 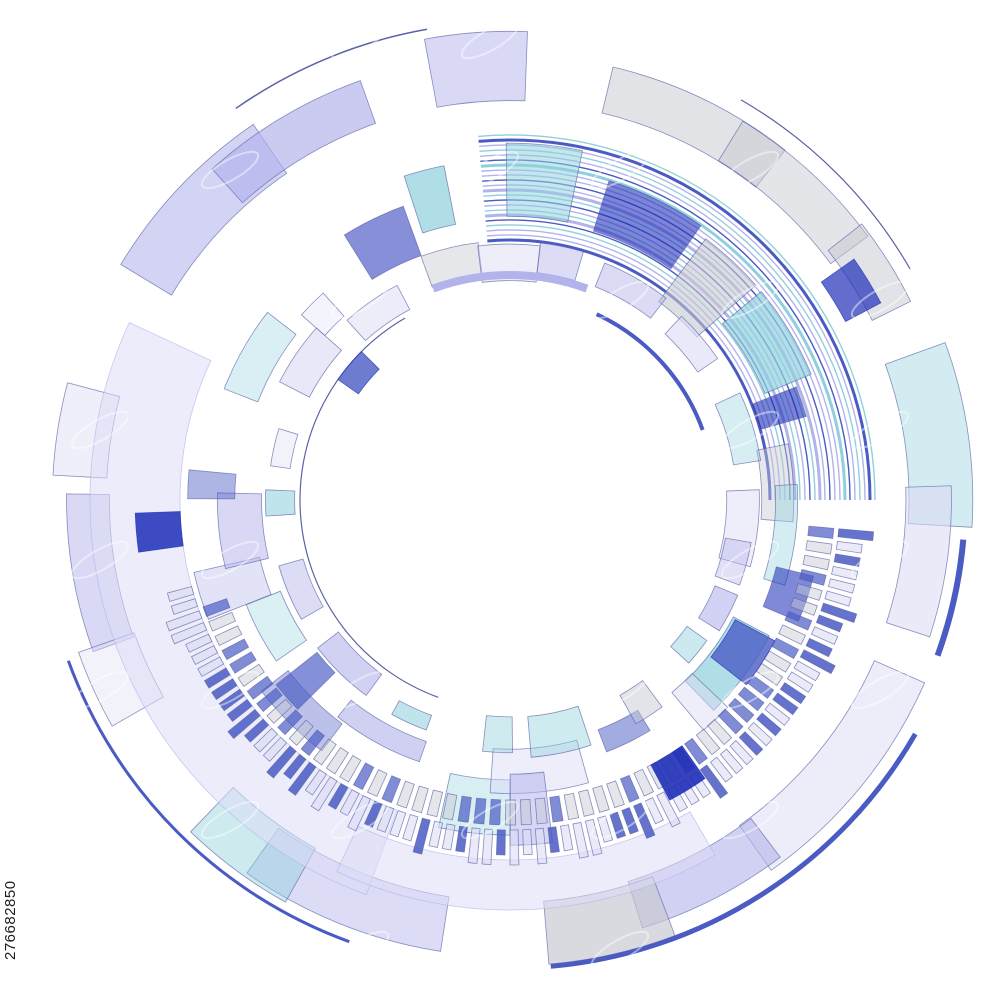 I want to click on inner-arc, so click(x=650, y=371).